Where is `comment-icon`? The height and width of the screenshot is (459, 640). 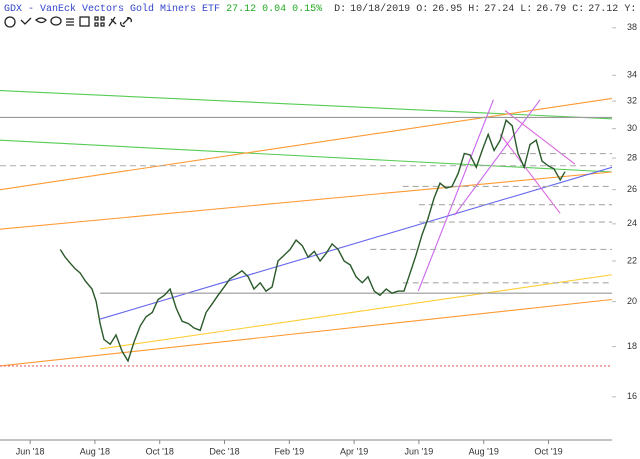
comment-icon is located at coordinates (56, 21).